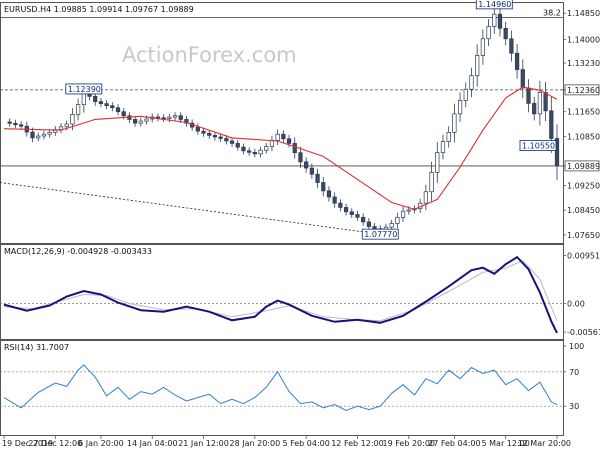 This screenshot has height=450, width=600. Describe the element at coordinates (357, 443) in the screenshot. I see `x-tick-label: 12 Feb 12:00` at that location.